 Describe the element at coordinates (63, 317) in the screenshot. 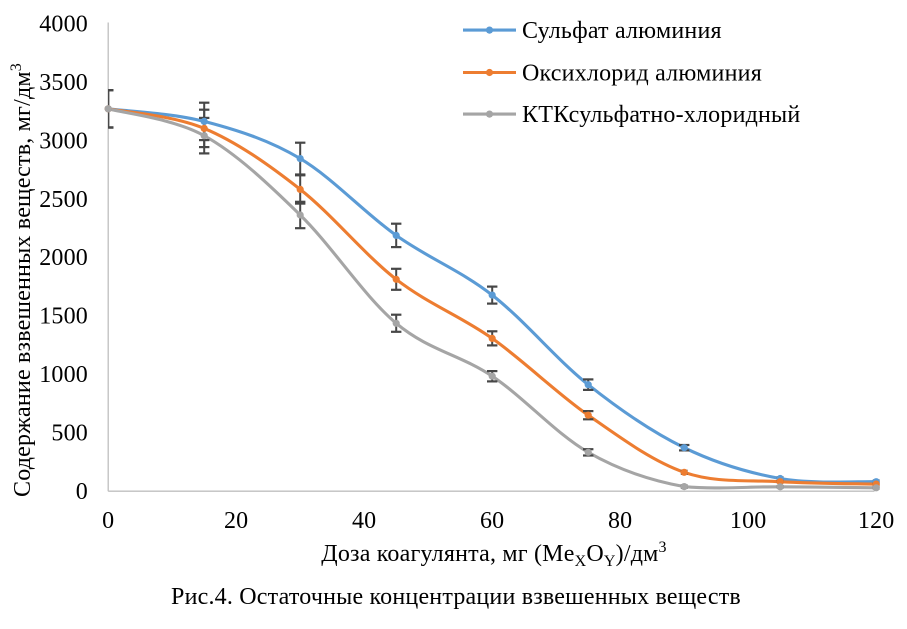

I see `svg-text: 1500` at that location.